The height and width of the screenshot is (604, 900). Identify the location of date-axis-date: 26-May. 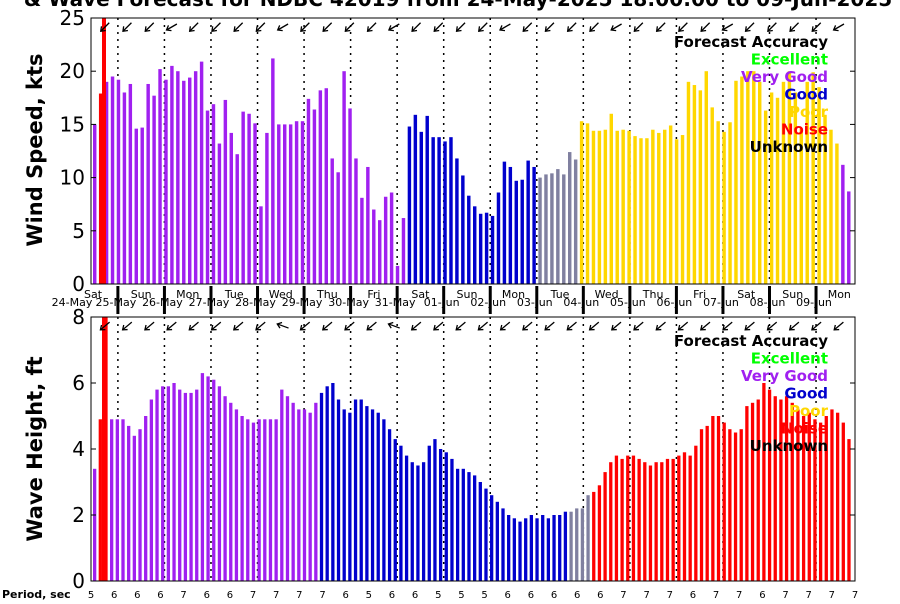
(162, 302).